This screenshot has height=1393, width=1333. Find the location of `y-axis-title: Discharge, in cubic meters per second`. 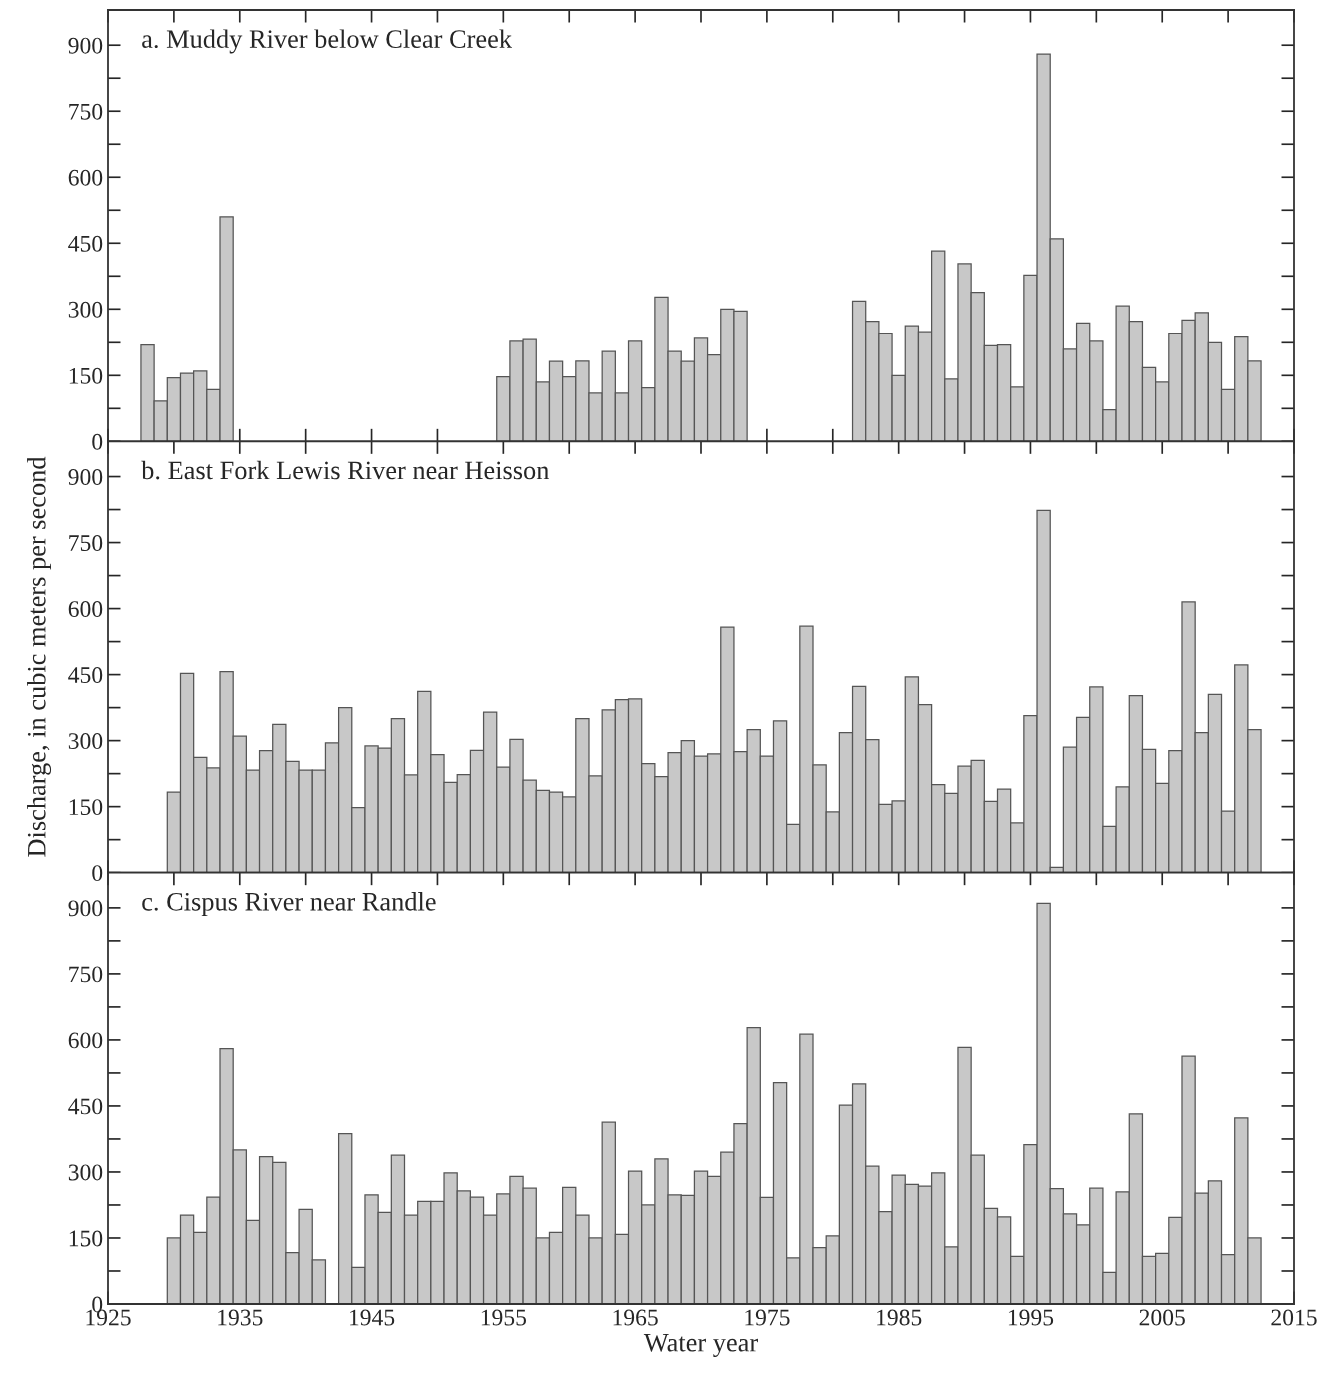

y-axis-title: Discharge, in cubic meters per second is located at coordinates (39, 656).